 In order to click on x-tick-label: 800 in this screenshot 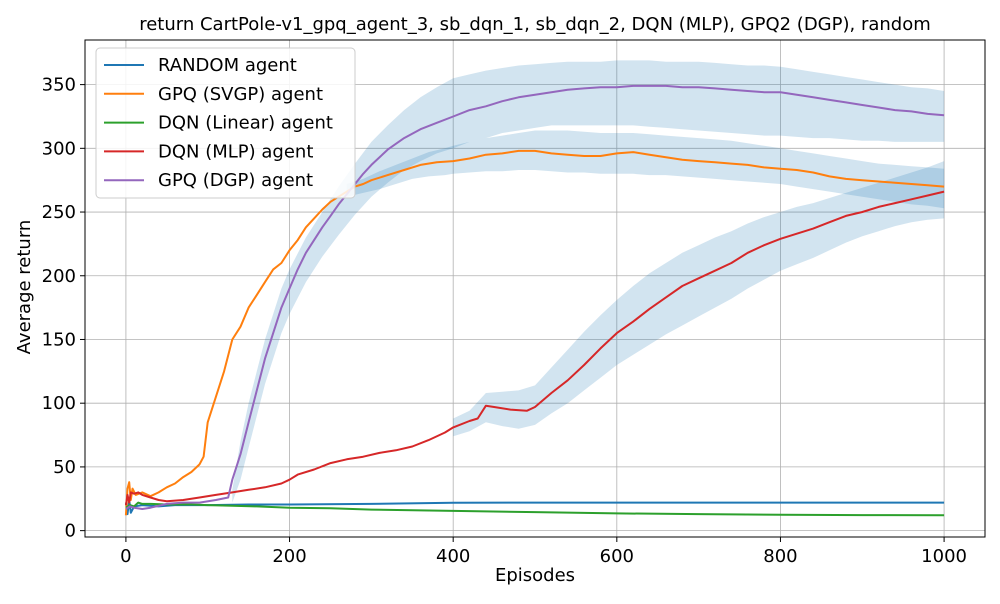, I will do `click(780, 556)`.